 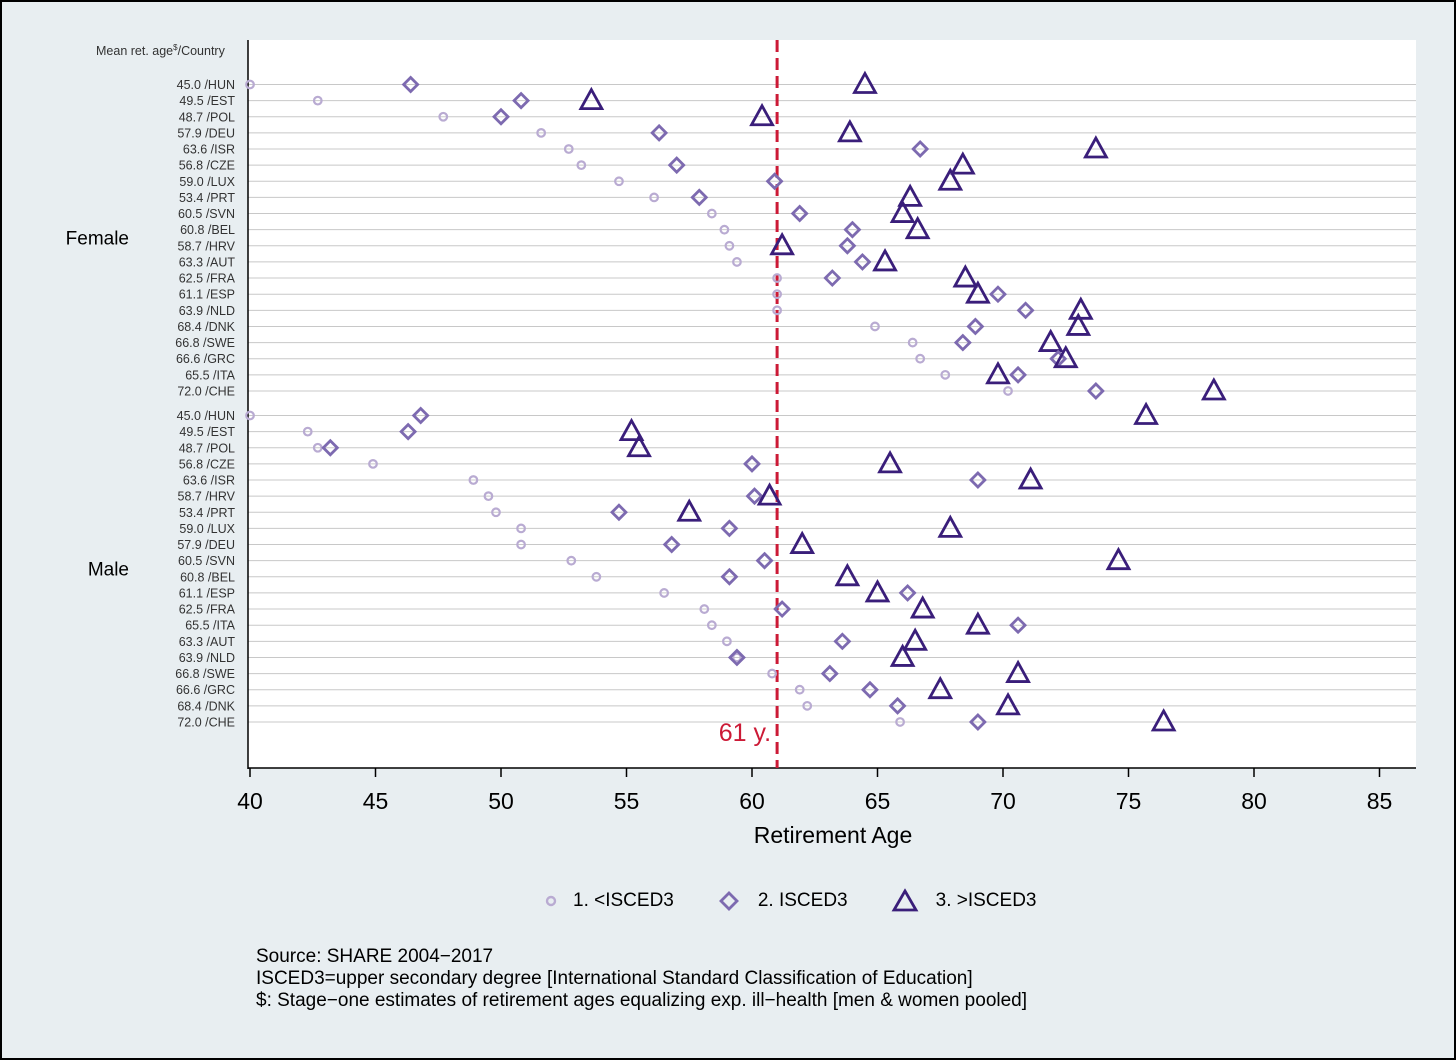 I want to click on row-label-female: 57.9 /DEU, so click(x=206, y=133).